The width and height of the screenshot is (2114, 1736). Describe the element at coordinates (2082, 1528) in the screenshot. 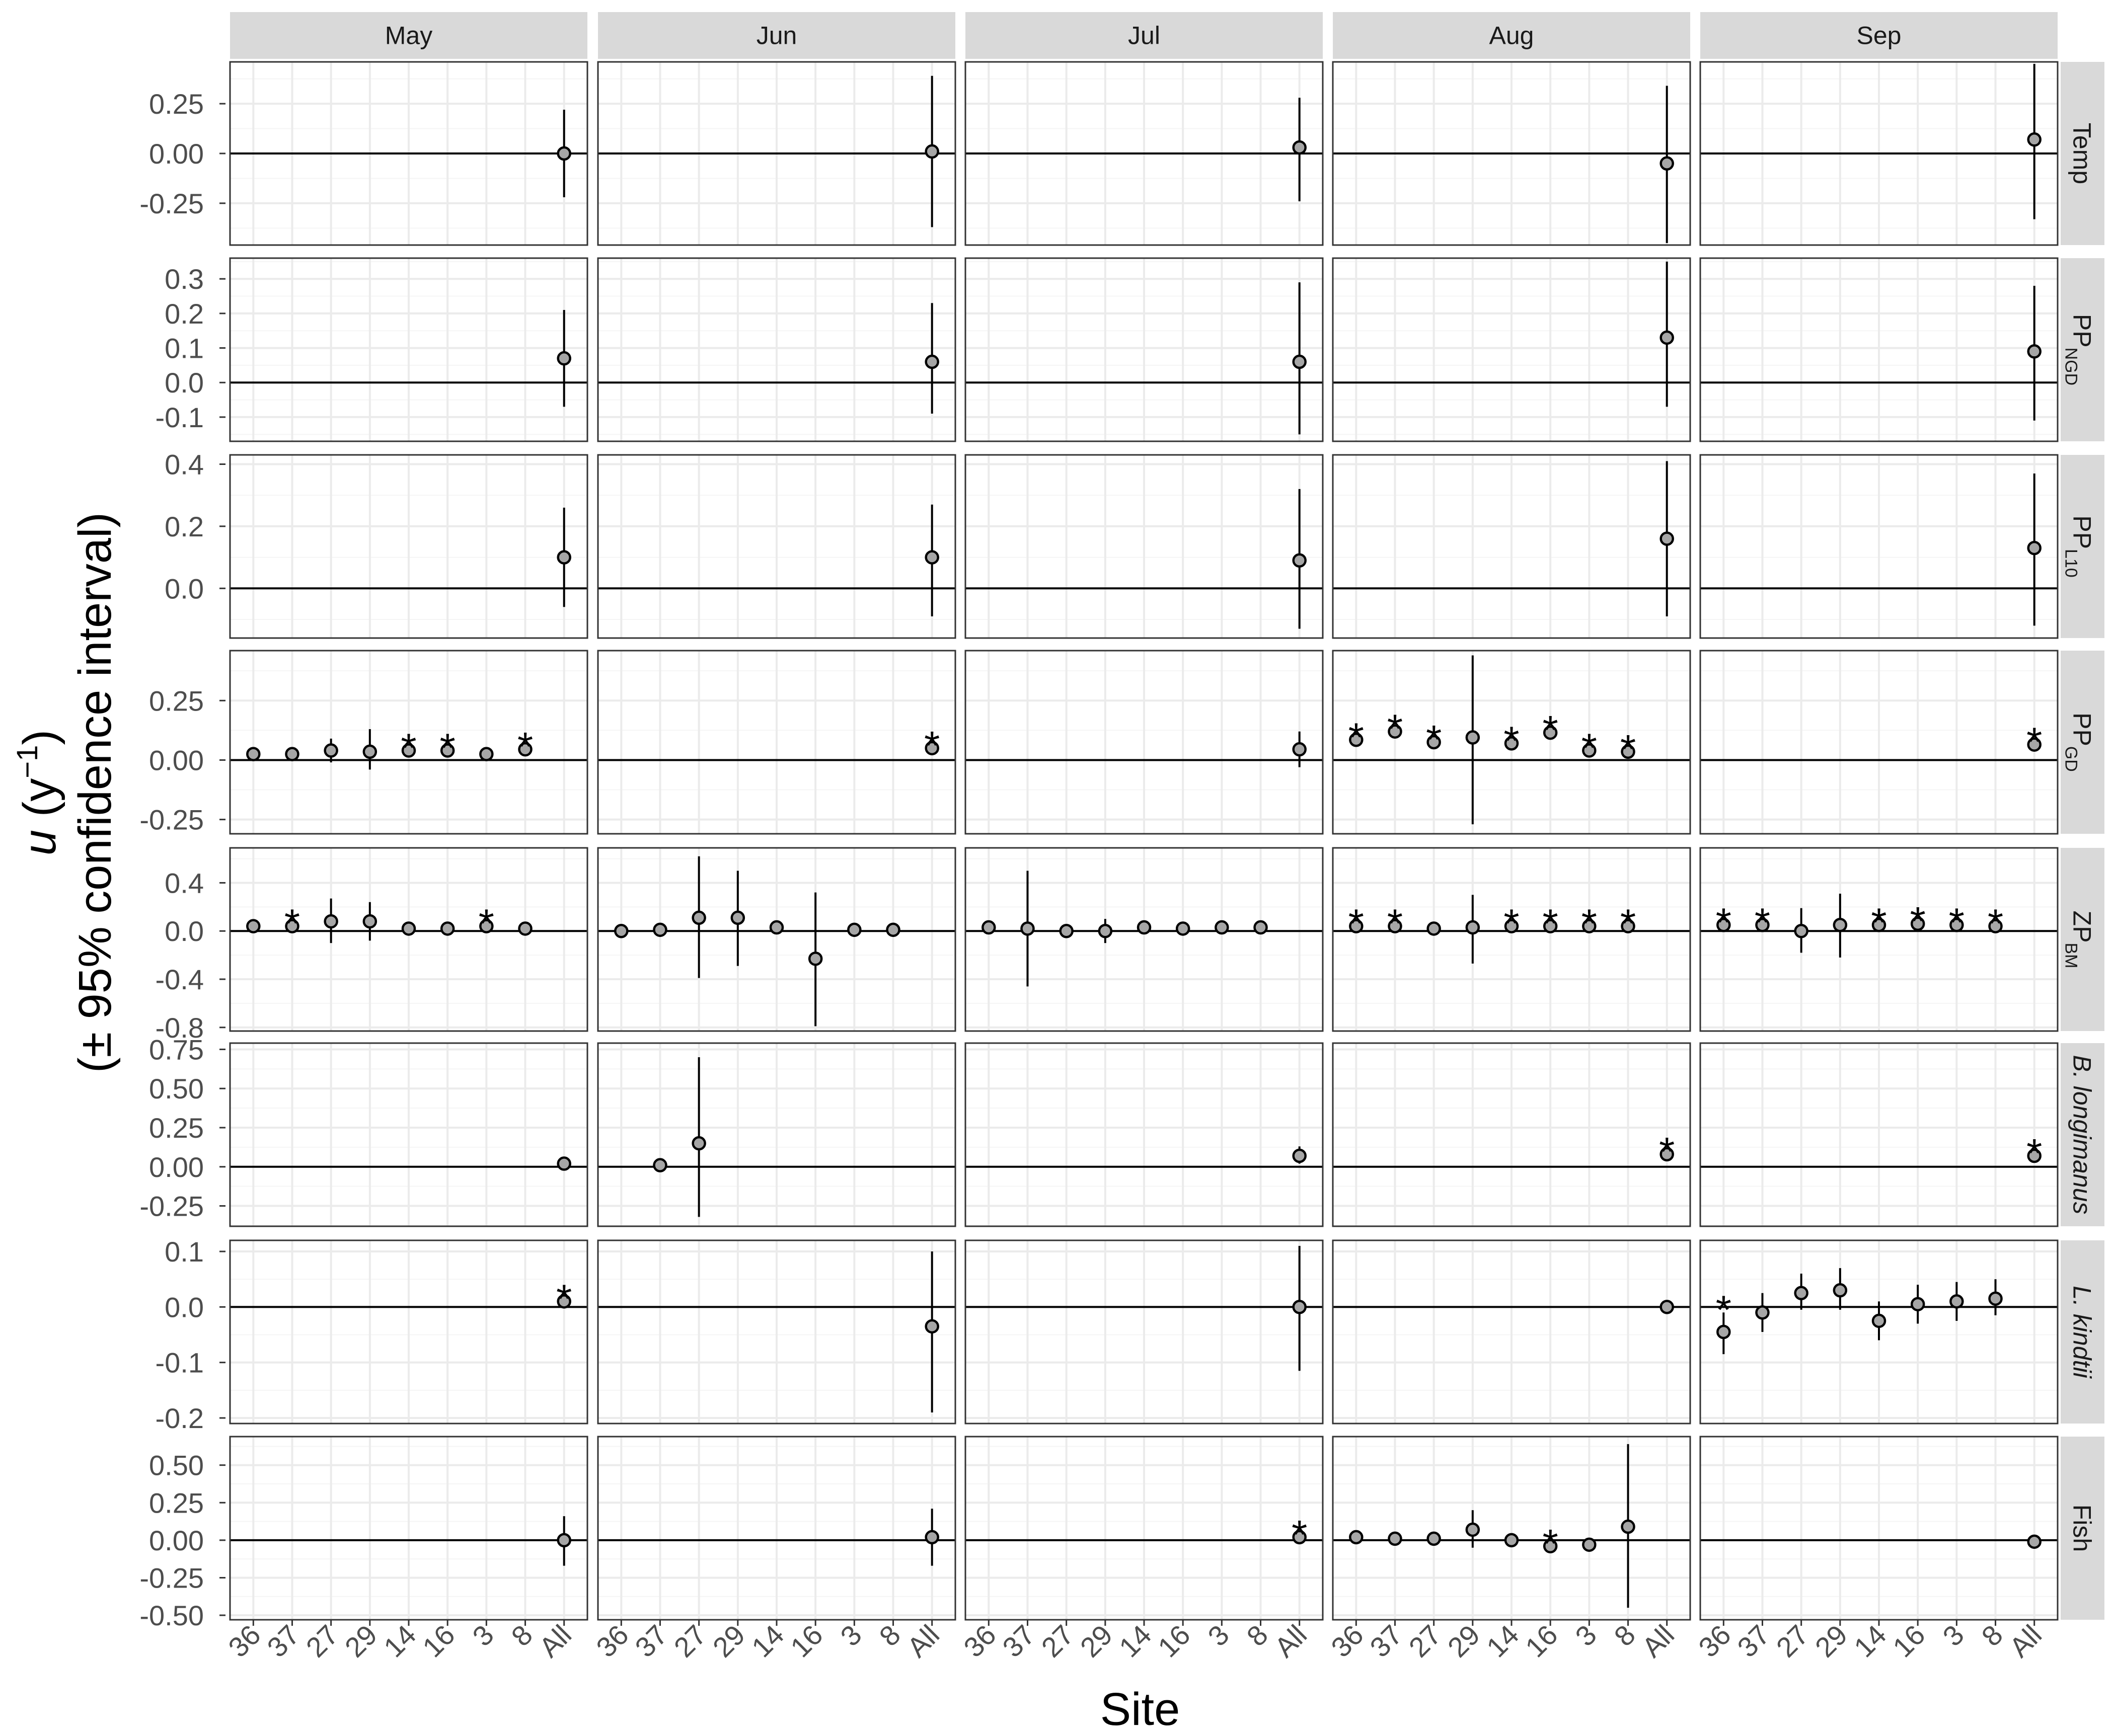

I see `row-strip-label: Fish` at that location.